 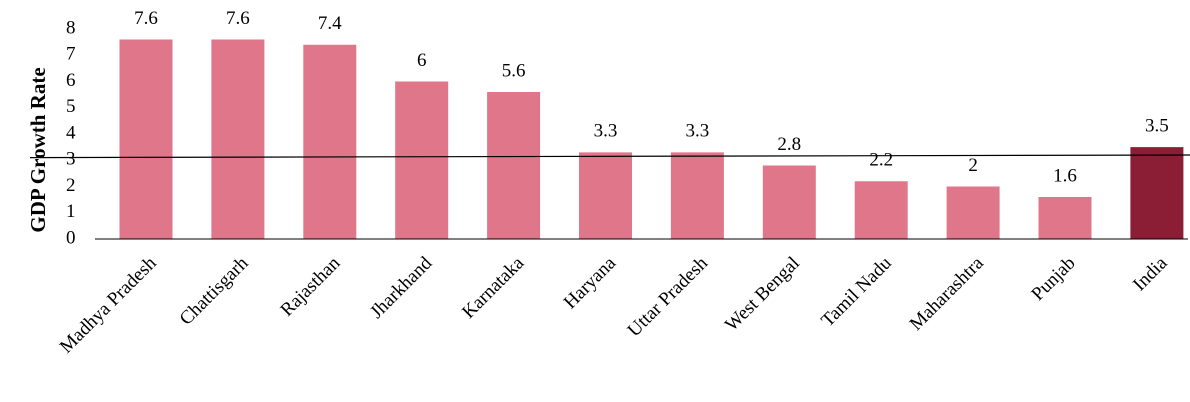 What do you see at coordinates (881, 160) in the screenshot?
I see `value-label: 2.2` at bounding box center [881, 160].